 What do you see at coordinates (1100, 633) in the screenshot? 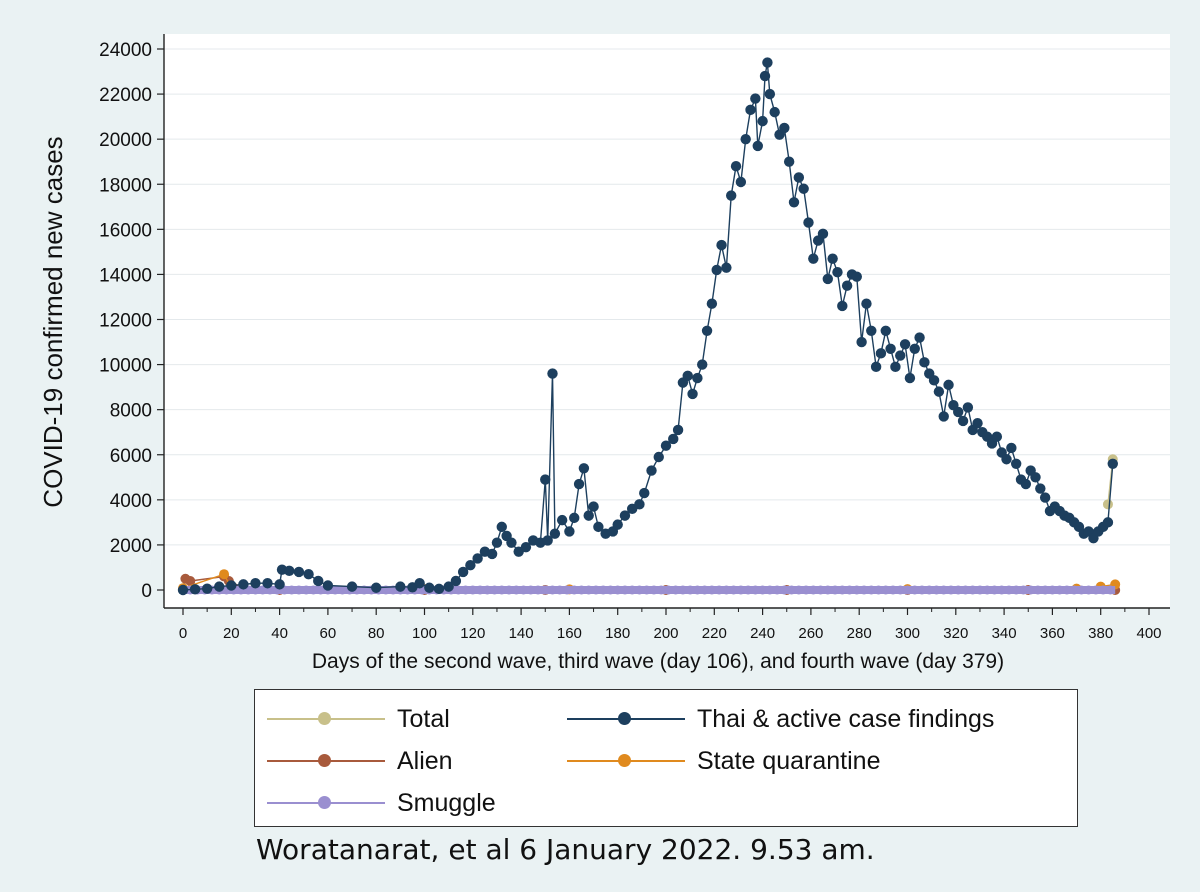
I see `x-tick-label: 380` at bounding box center [1100, 633].